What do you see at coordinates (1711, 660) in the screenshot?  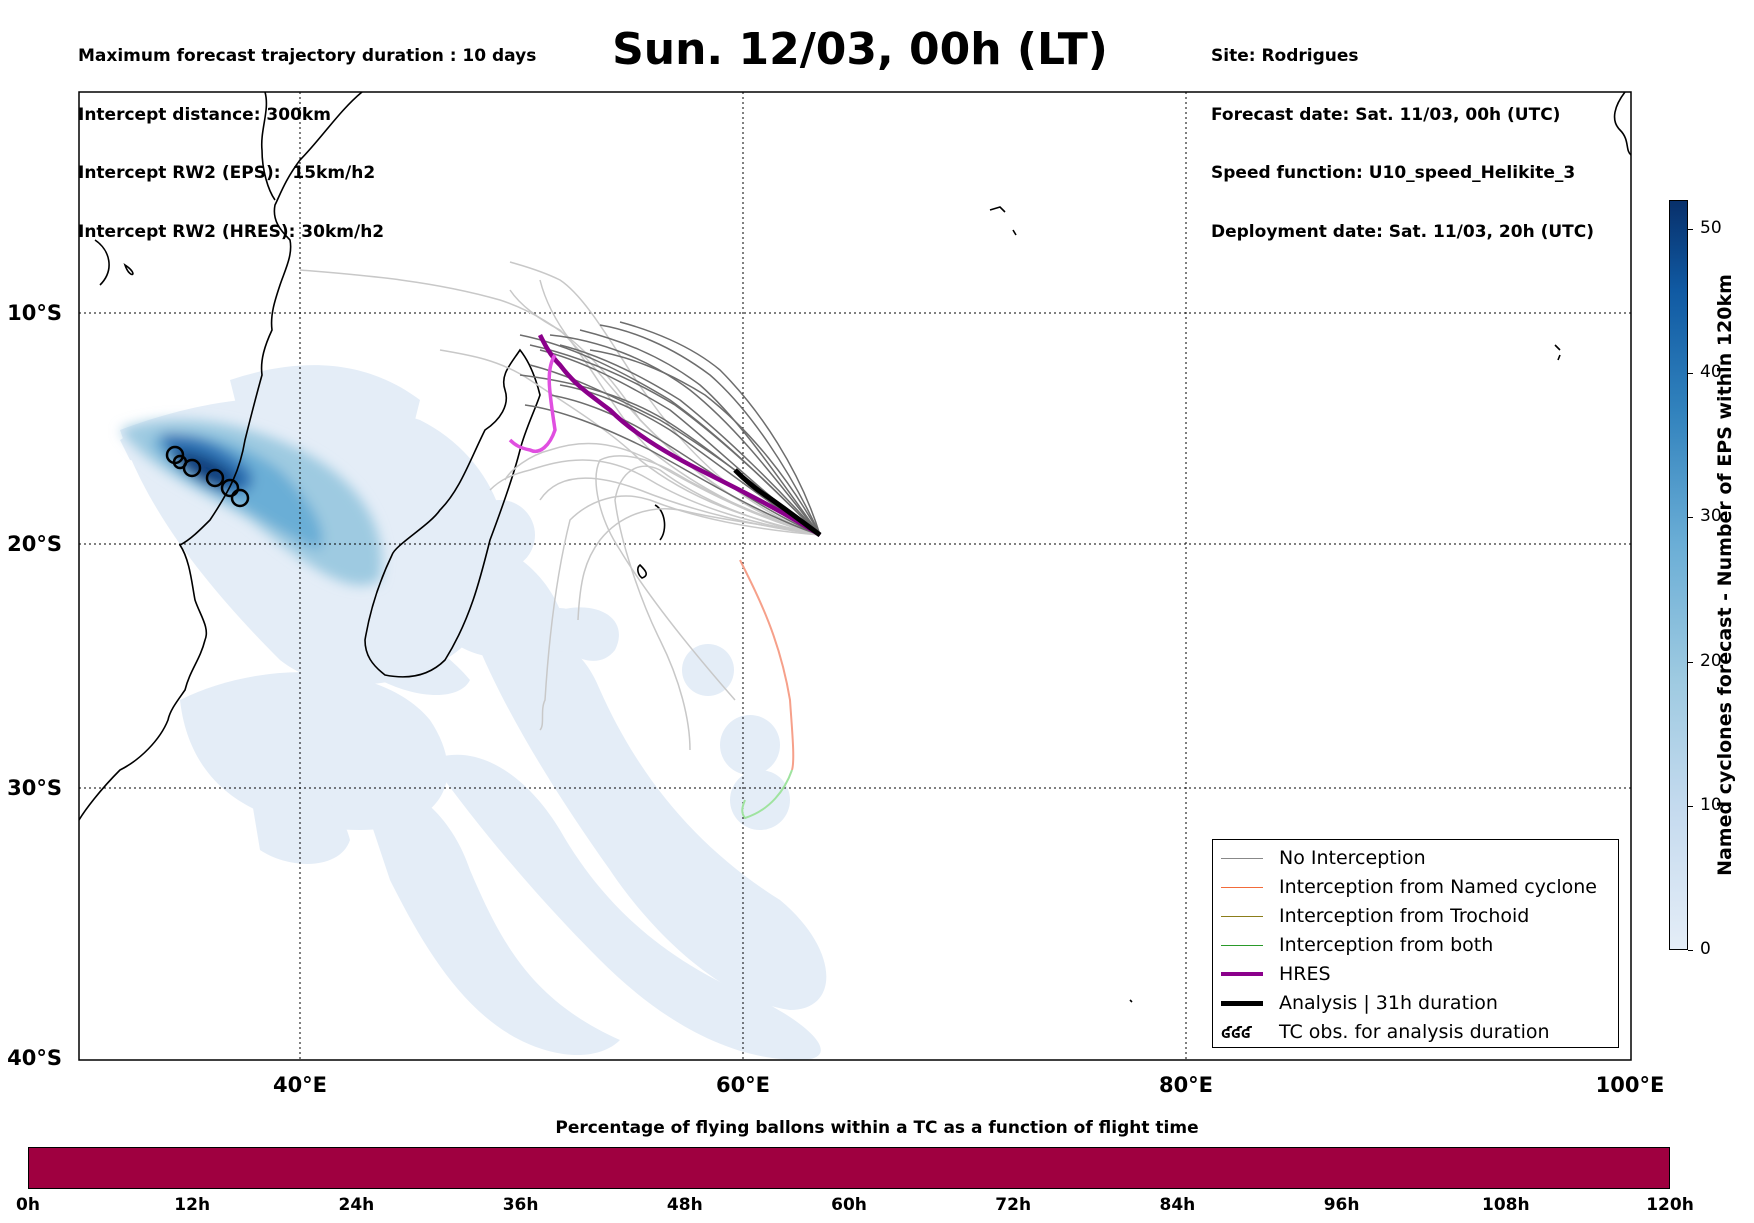 I see `colorbar-tick-label: 20` at bounding box center [1711, 660].